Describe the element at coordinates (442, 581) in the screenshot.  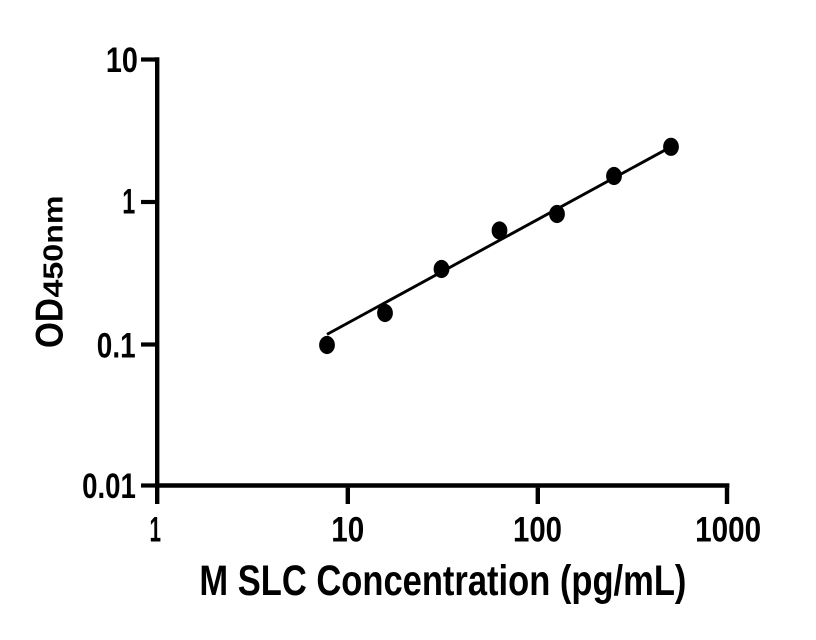
I see `svg-text: M SLC Concentration (pg/mL)` at that location.